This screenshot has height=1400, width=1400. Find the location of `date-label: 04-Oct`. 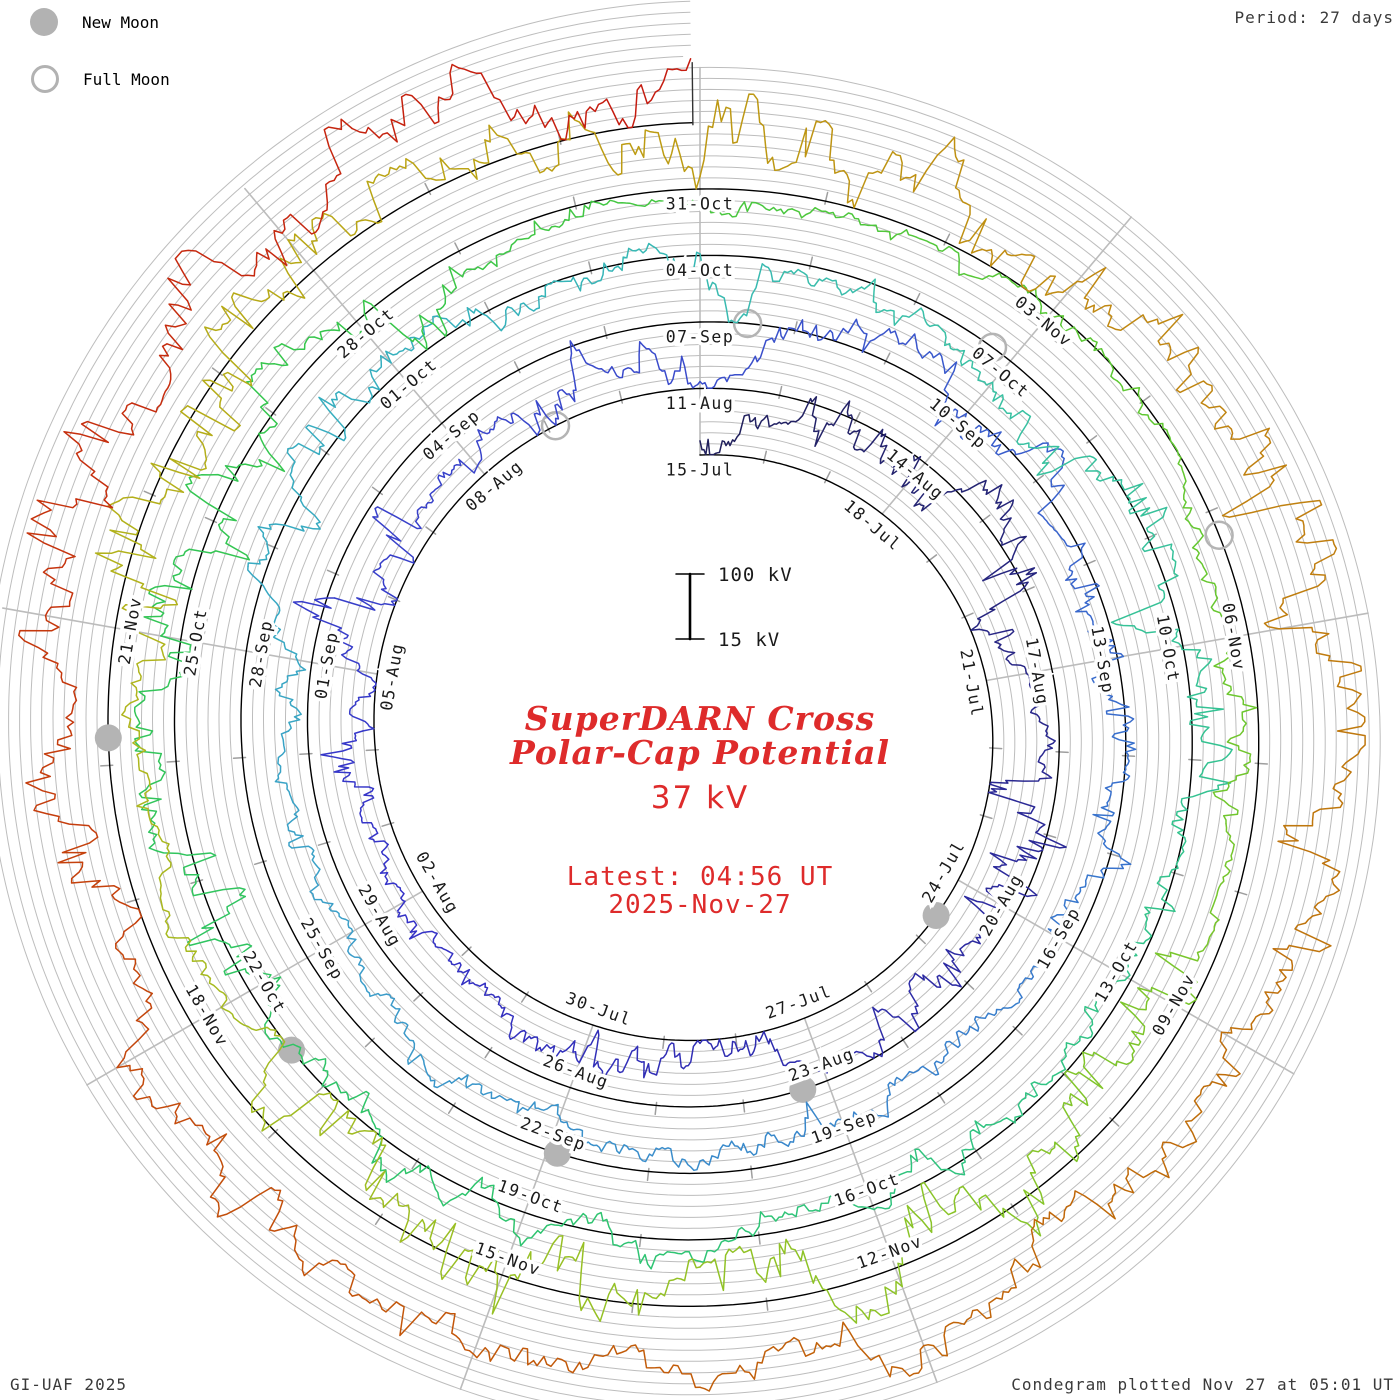

date-label: 04-Oct is located at coordinates (700, 270).